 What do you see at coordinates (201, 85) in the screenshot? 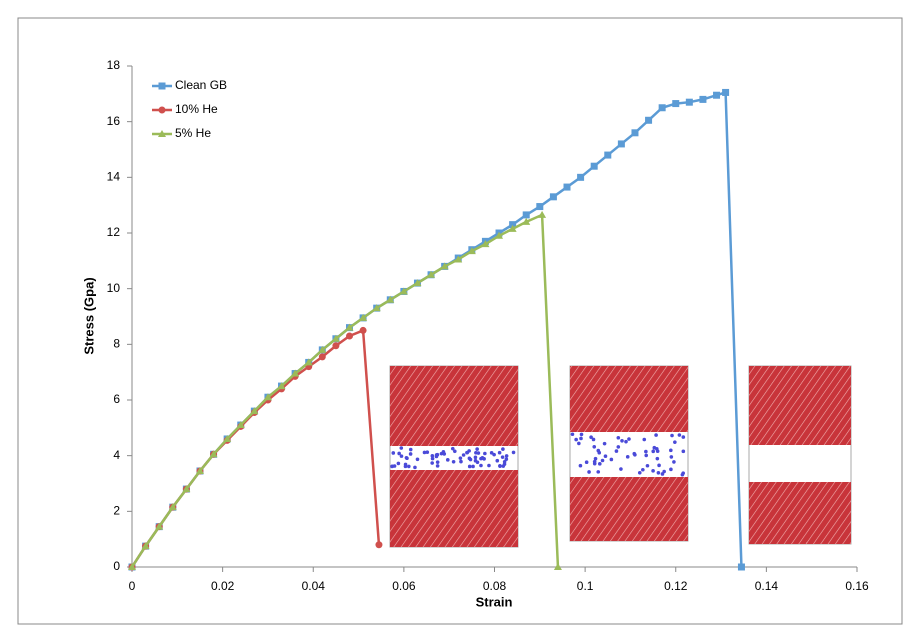
I see `legend-label: Clean GB` at bounding box center [201, 85].